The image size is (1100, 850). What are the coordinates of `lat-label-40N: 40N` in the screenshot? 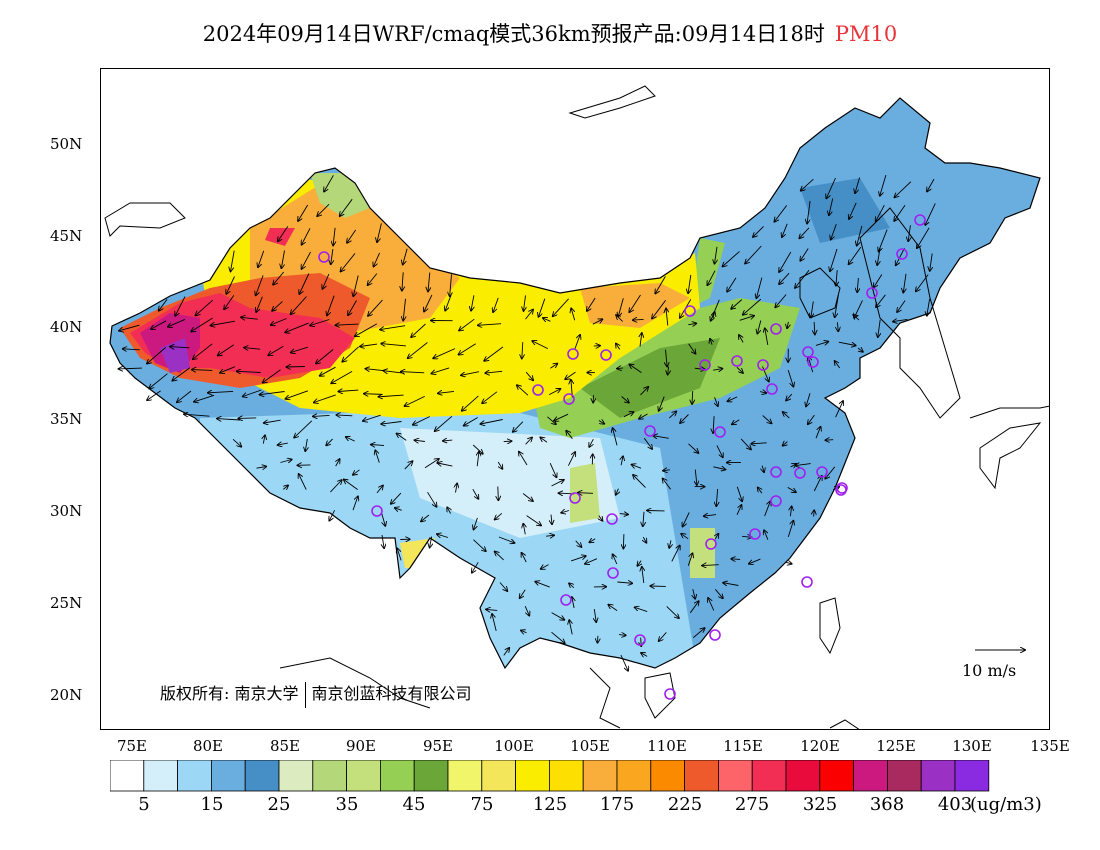 It's located at (66, 327).